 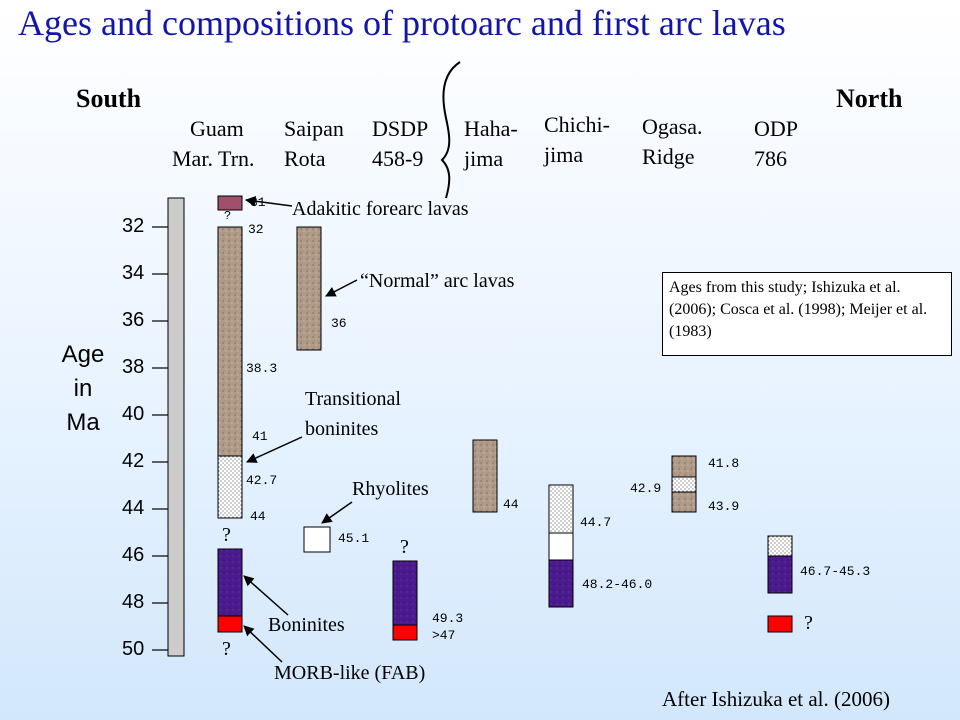 What do you see at coordinates (133, 273) in the screenshot?
I see `tick-label: 34` at bounding box center [133, 273].